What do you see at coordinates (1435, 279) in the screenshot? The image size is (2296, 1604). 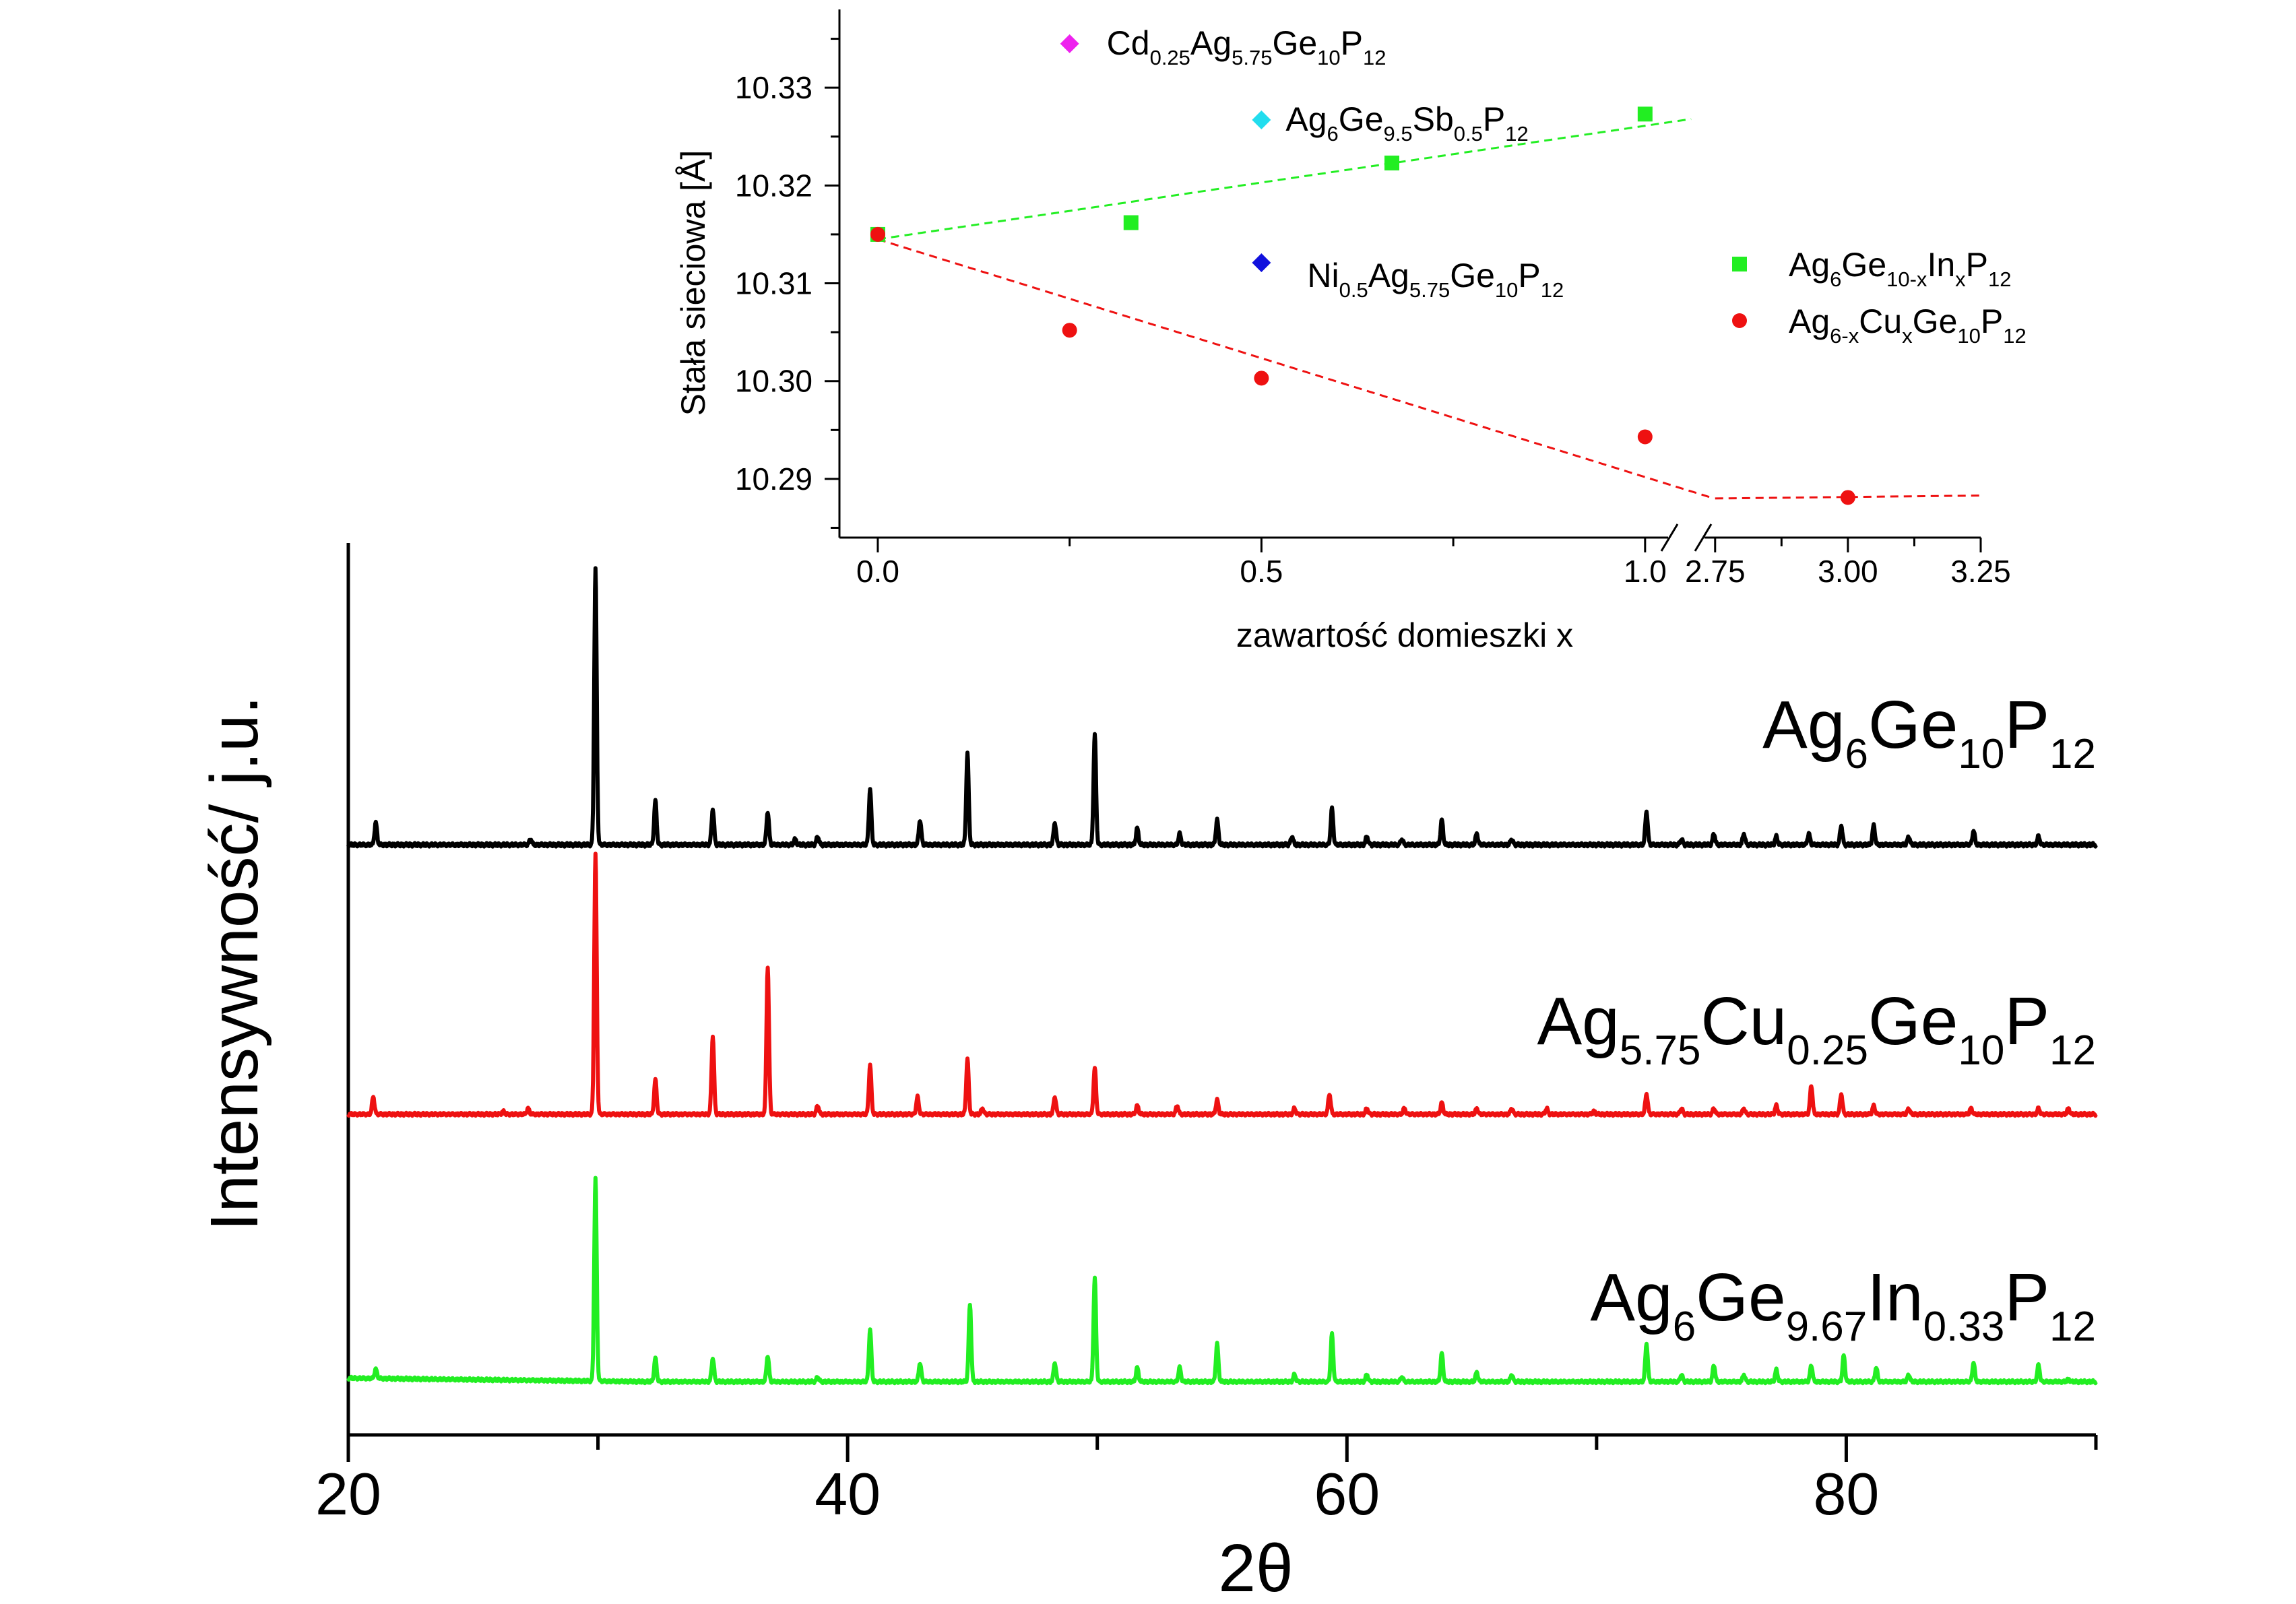 I see `point-label: Ni0.5Ag5.75Ge10P12` at bounding box center [1435, 279].